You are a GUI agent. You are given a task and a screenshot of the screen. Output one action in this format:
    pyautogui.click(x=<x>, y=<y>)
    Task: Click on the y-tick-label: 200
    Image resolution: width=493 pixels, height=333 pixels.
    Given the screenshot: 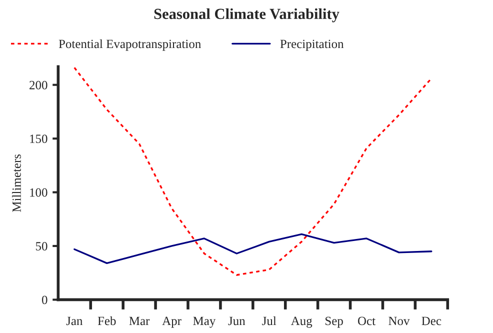 What is the action you would take?
    pyautogui.click(x=39, y=85)
    